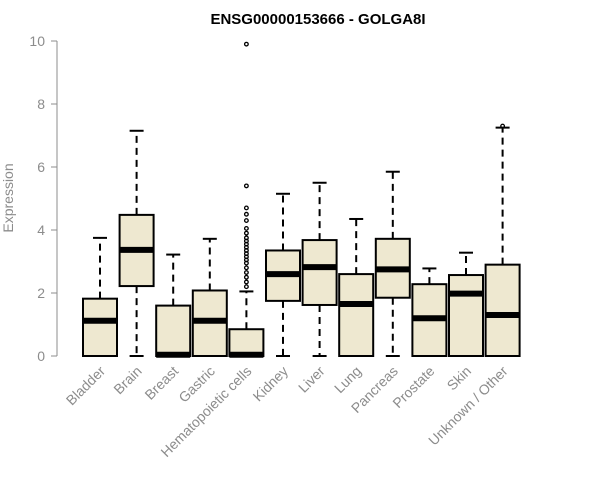 The height and width of the screenshot is (500, 600). What do you see at coordinates (246, 199) in the screenshot?
I see `box-hematopoietic-cells` at bounding box center [246, 199].